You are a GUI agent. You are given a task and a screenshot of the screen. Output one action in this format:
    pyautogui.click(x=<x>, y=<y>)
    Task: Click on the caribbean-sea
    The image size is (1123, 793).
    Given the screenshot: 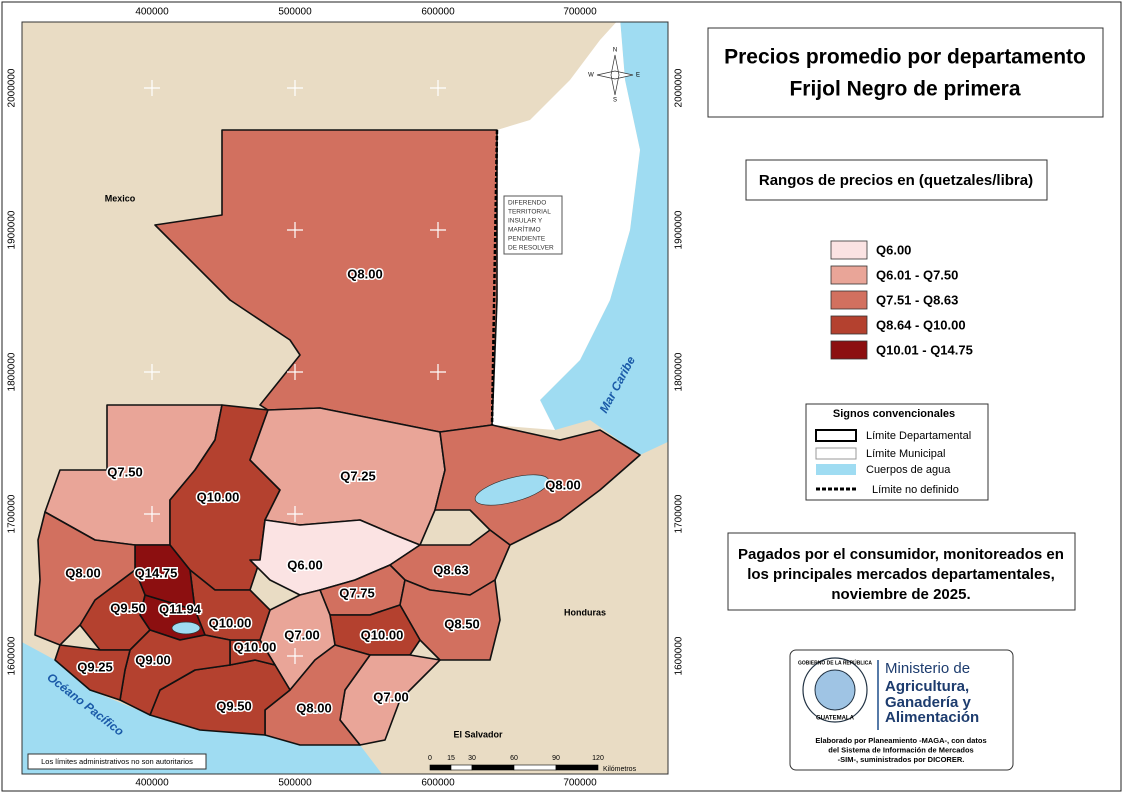 What is the action you would take?
    pyautogui.click(x=604, y=238)
    